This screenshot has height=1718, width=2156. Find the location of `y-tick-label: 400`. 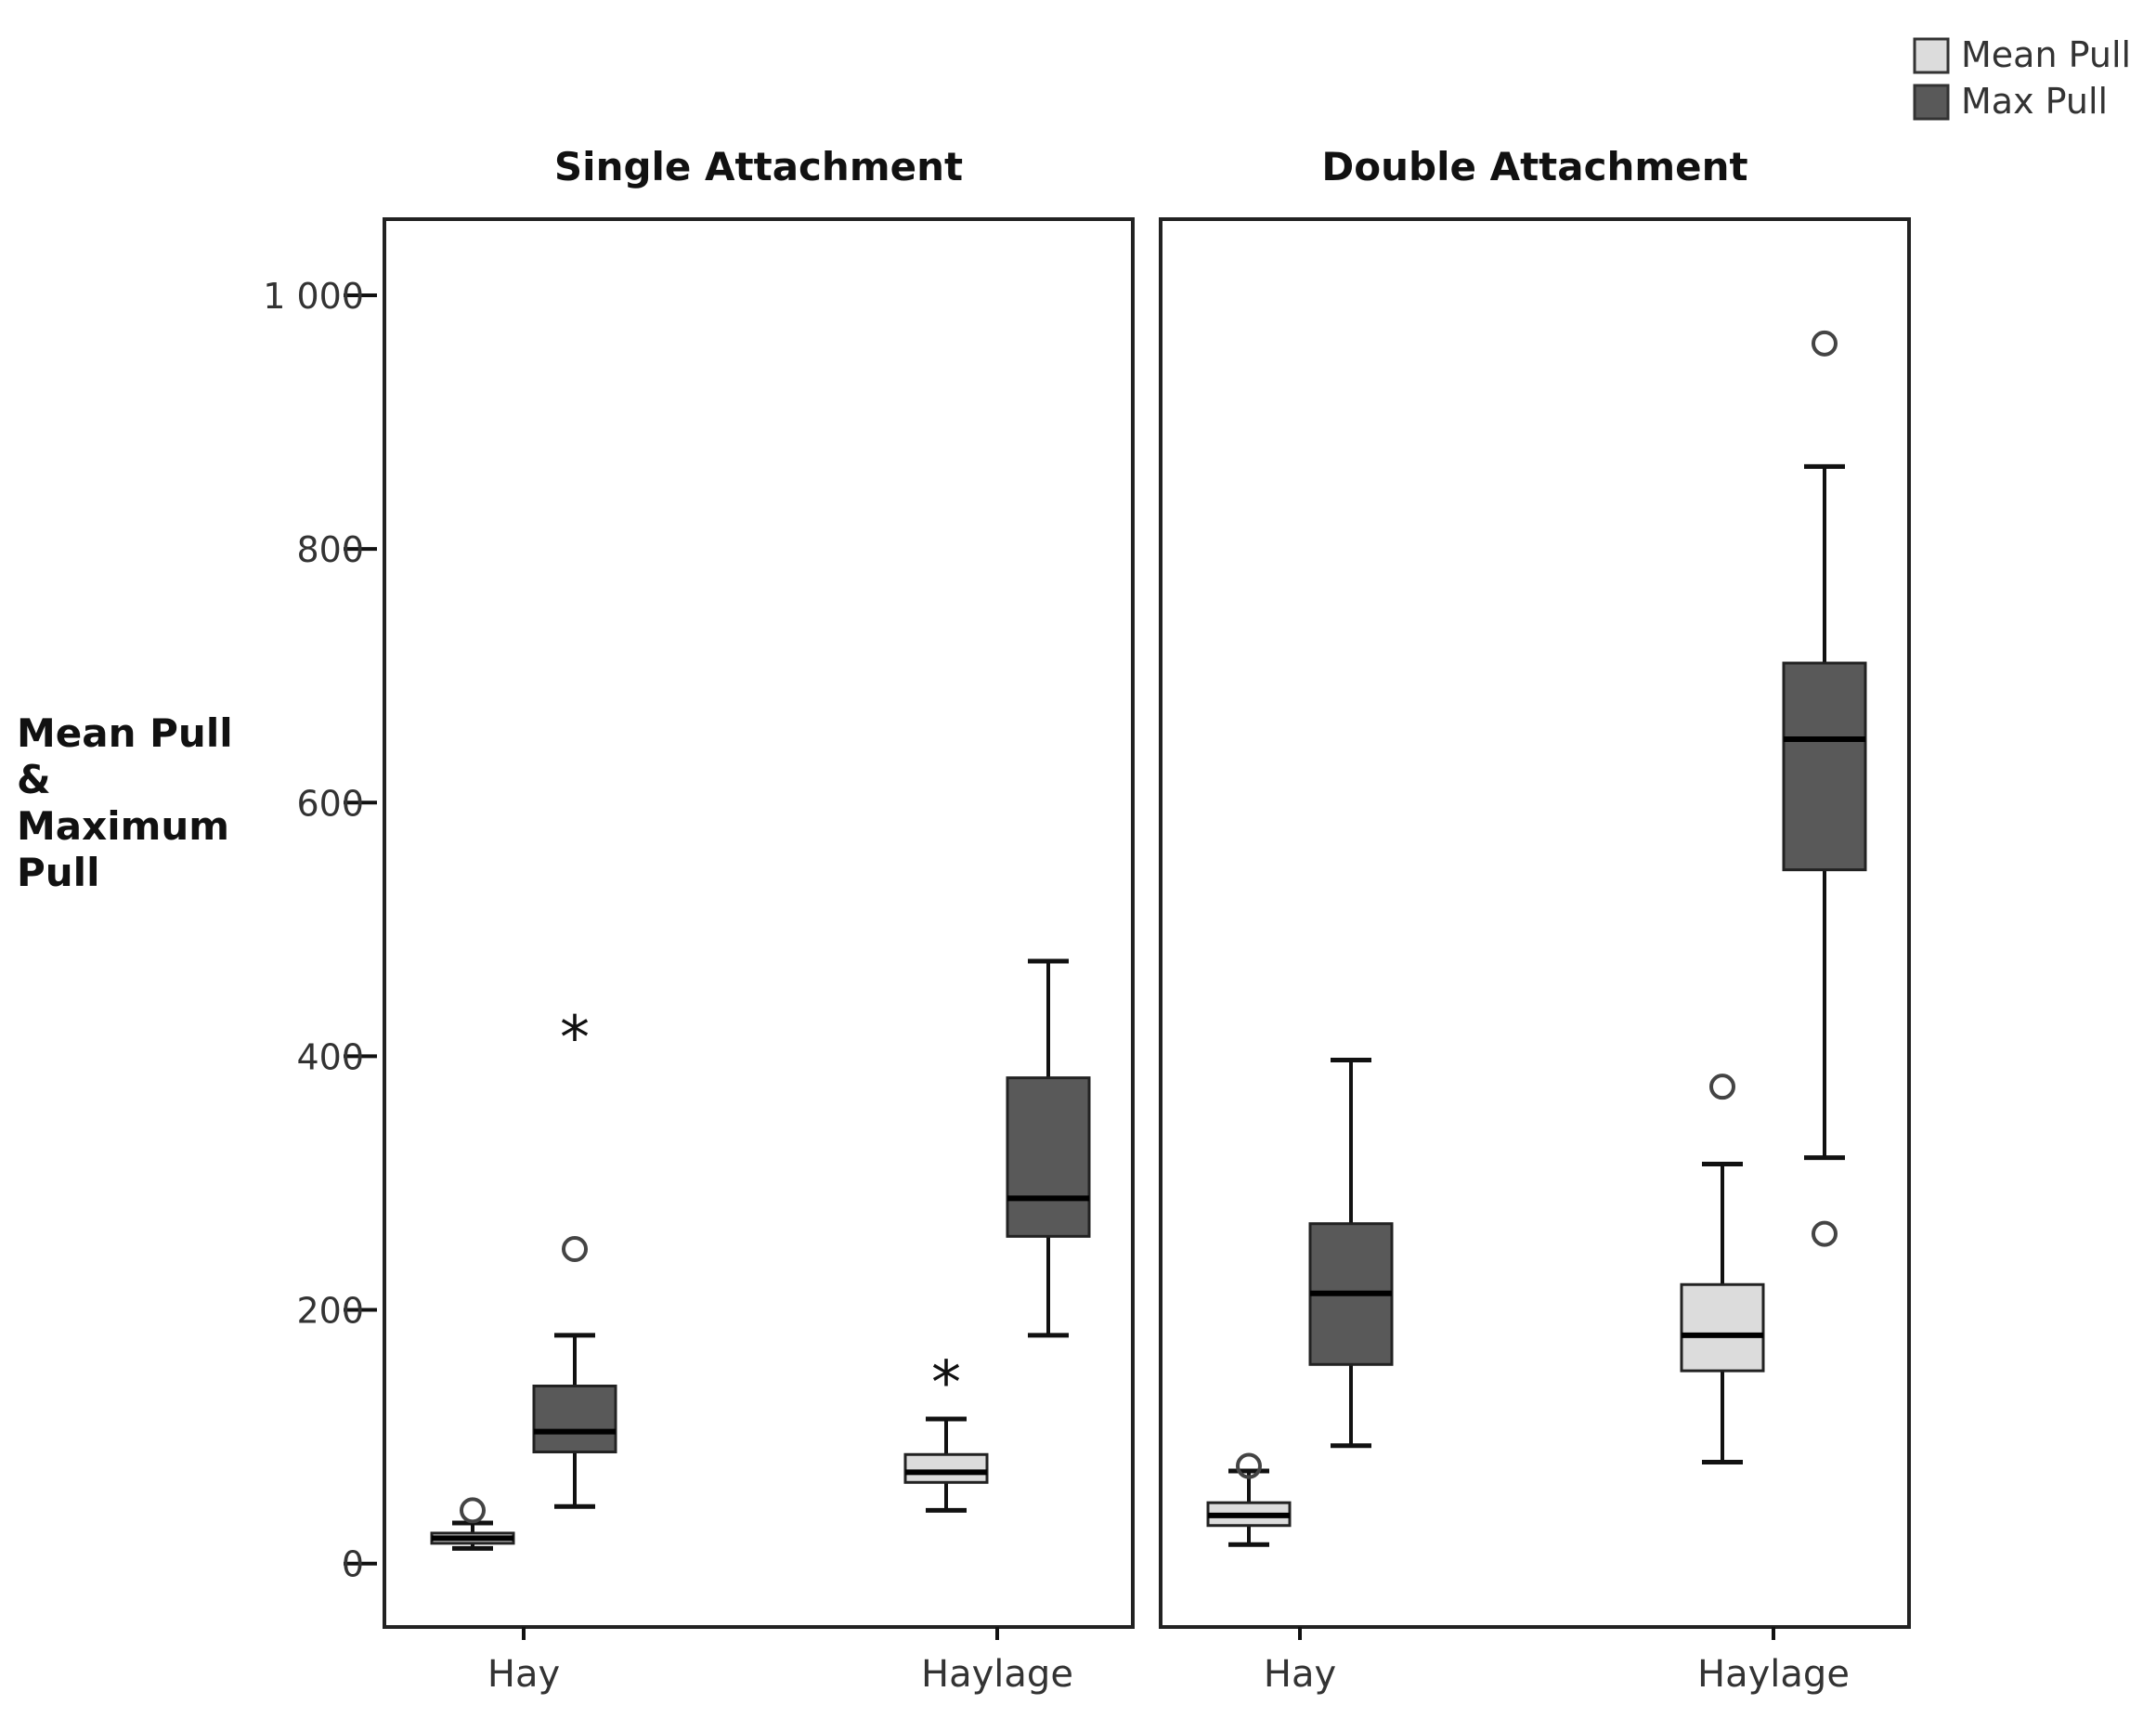

y-tick-label: 400 is located at coordinates (330, 1056).